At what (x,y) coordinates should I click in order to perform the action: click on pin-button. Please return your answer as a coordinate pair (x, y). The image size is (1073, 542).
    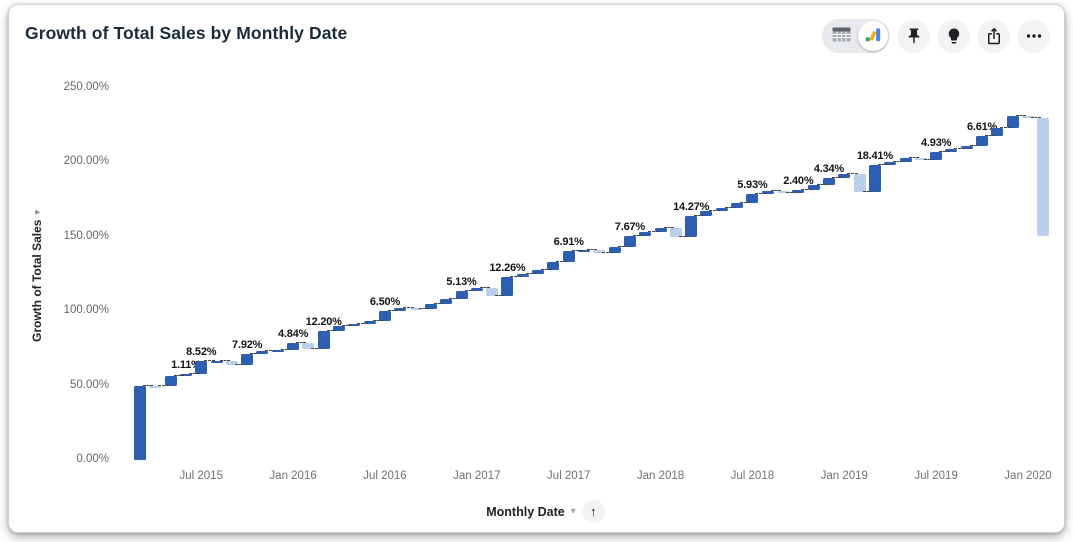
    Looking at the image, I should click on (913, 36).